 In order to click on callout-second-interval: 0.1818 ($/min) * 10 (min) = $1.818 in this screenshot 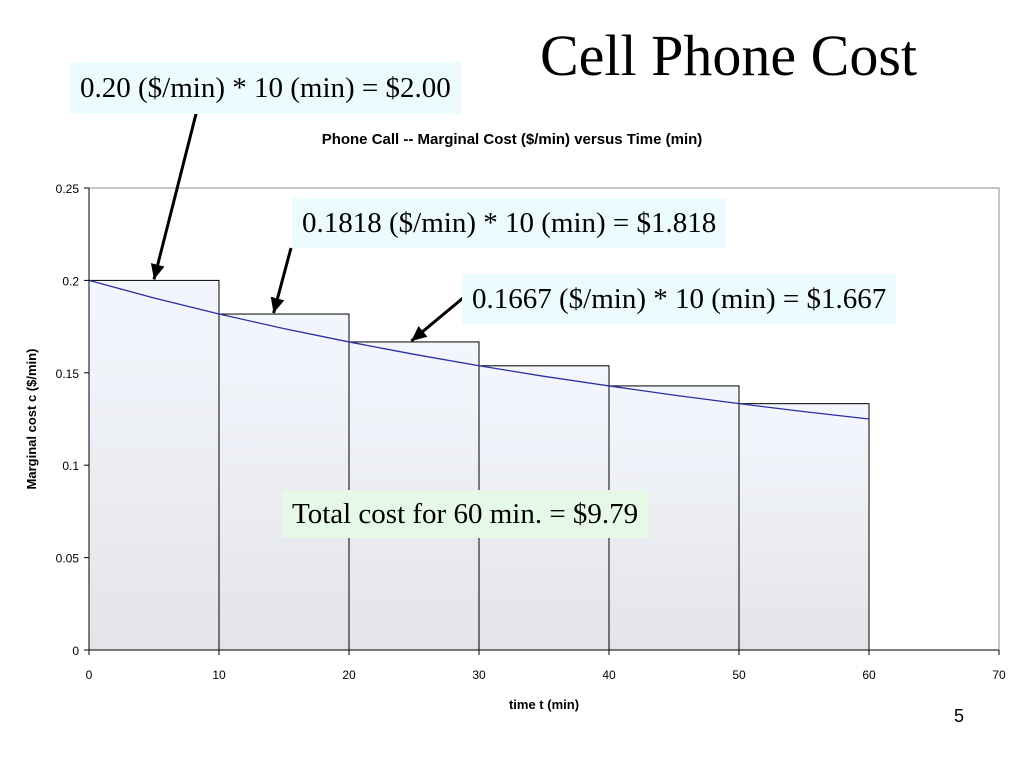, I will do `click(509, 223)`.